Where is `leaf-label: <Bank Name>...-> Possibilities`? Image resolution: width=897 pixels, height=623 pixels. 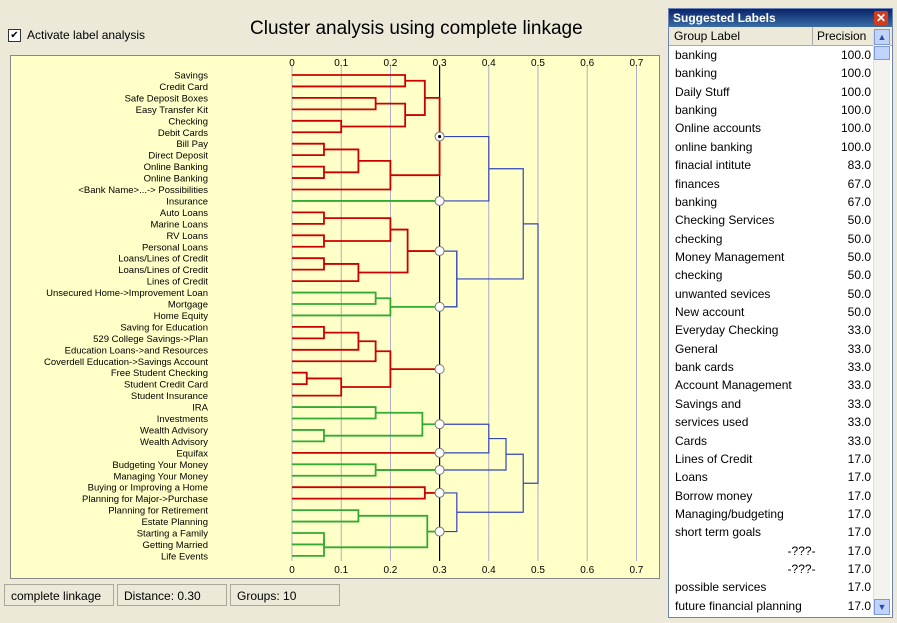
leaf-label: <Bank Name>...-> Possibilities is located at coordinates (143, 190).